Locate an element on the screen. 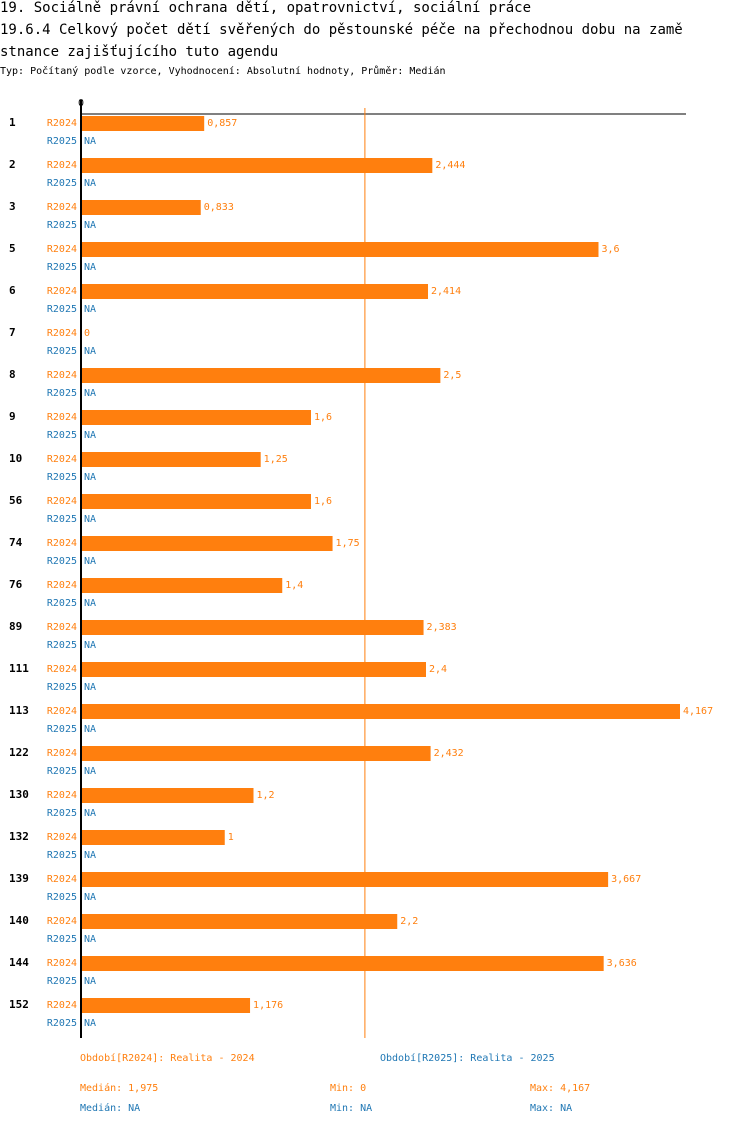  data-label-r2024: 1 is located at coordinates (231, 837).